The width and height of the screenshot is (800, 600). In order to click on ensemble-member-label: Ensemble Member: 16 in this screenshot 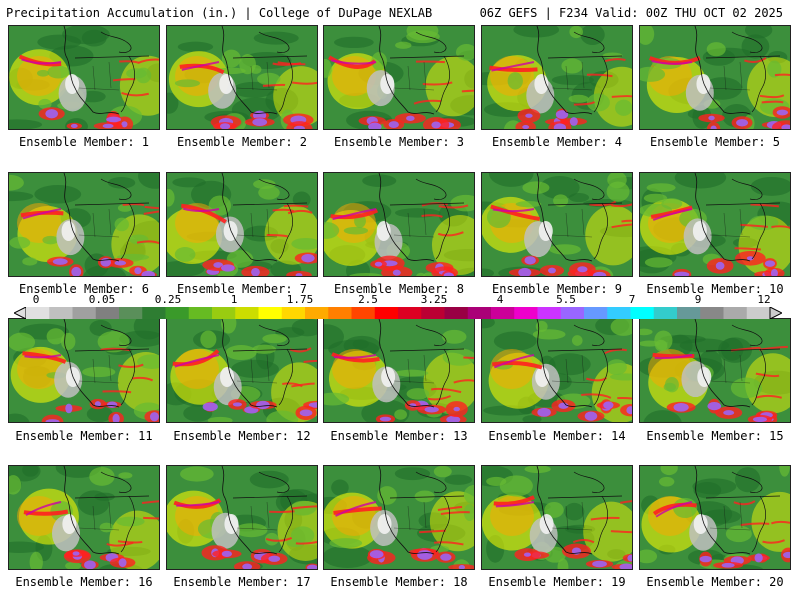, I will do `click(84, 582)`.